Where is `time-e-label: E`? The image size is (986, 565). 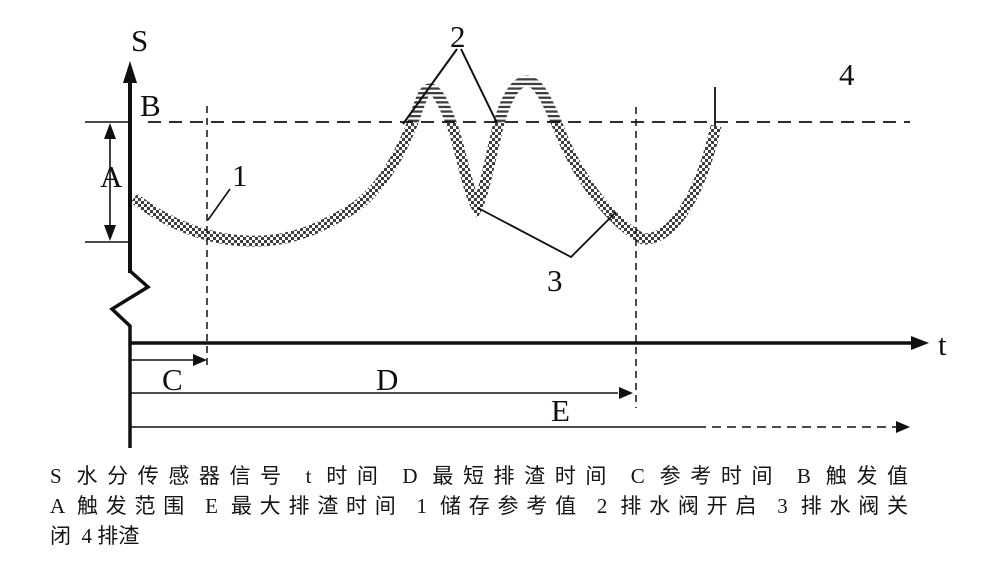 time-e-label: E is located at coordinates (560, 410).